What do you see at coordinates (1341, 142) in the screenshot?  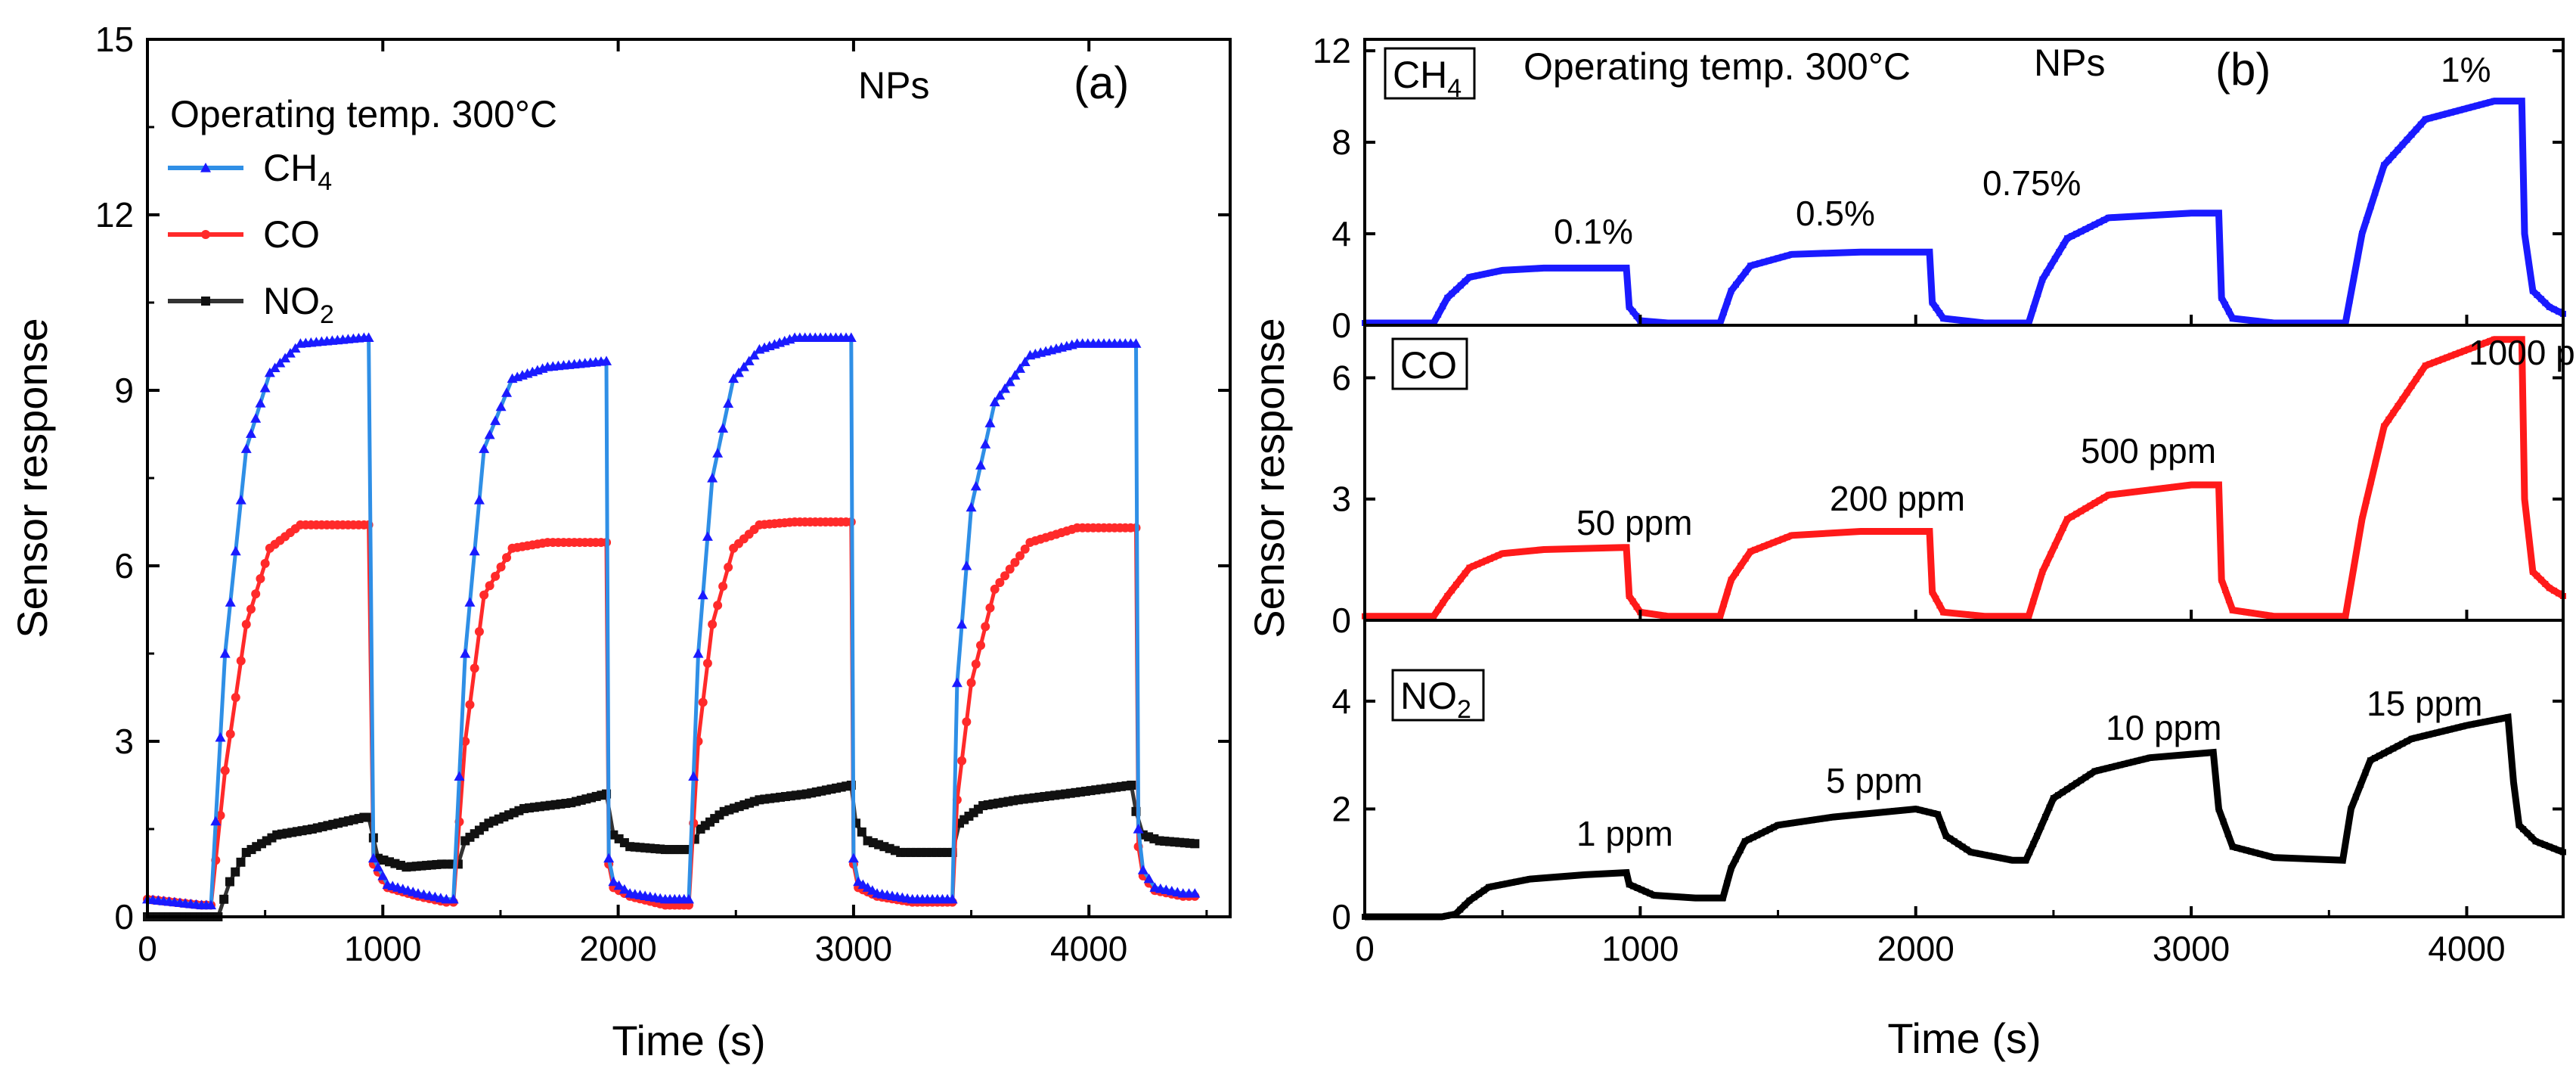 I see `panel-b-y-tick-label: 8` at bounding box center [1341, 142].